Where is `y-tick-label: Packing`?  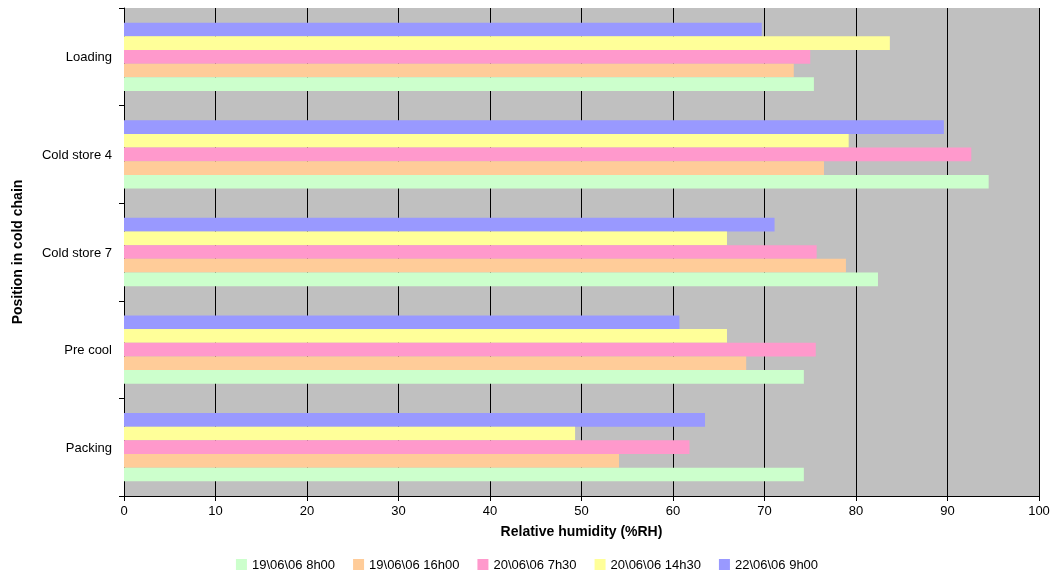 y-tick-label: Packing is located at coordinates (88, 447).